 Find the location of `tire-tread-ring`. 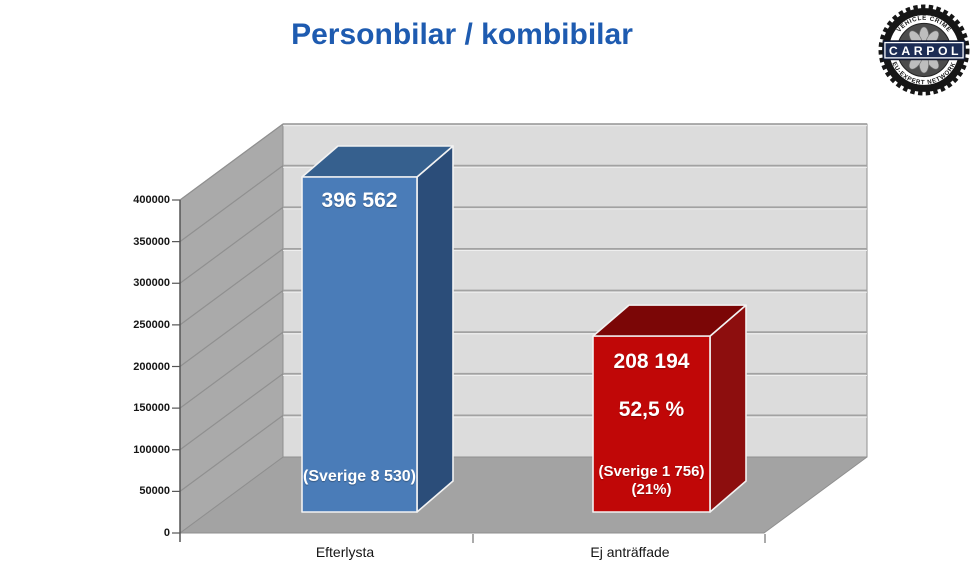

tire-tread-ring is located at coordinates (924, 50).